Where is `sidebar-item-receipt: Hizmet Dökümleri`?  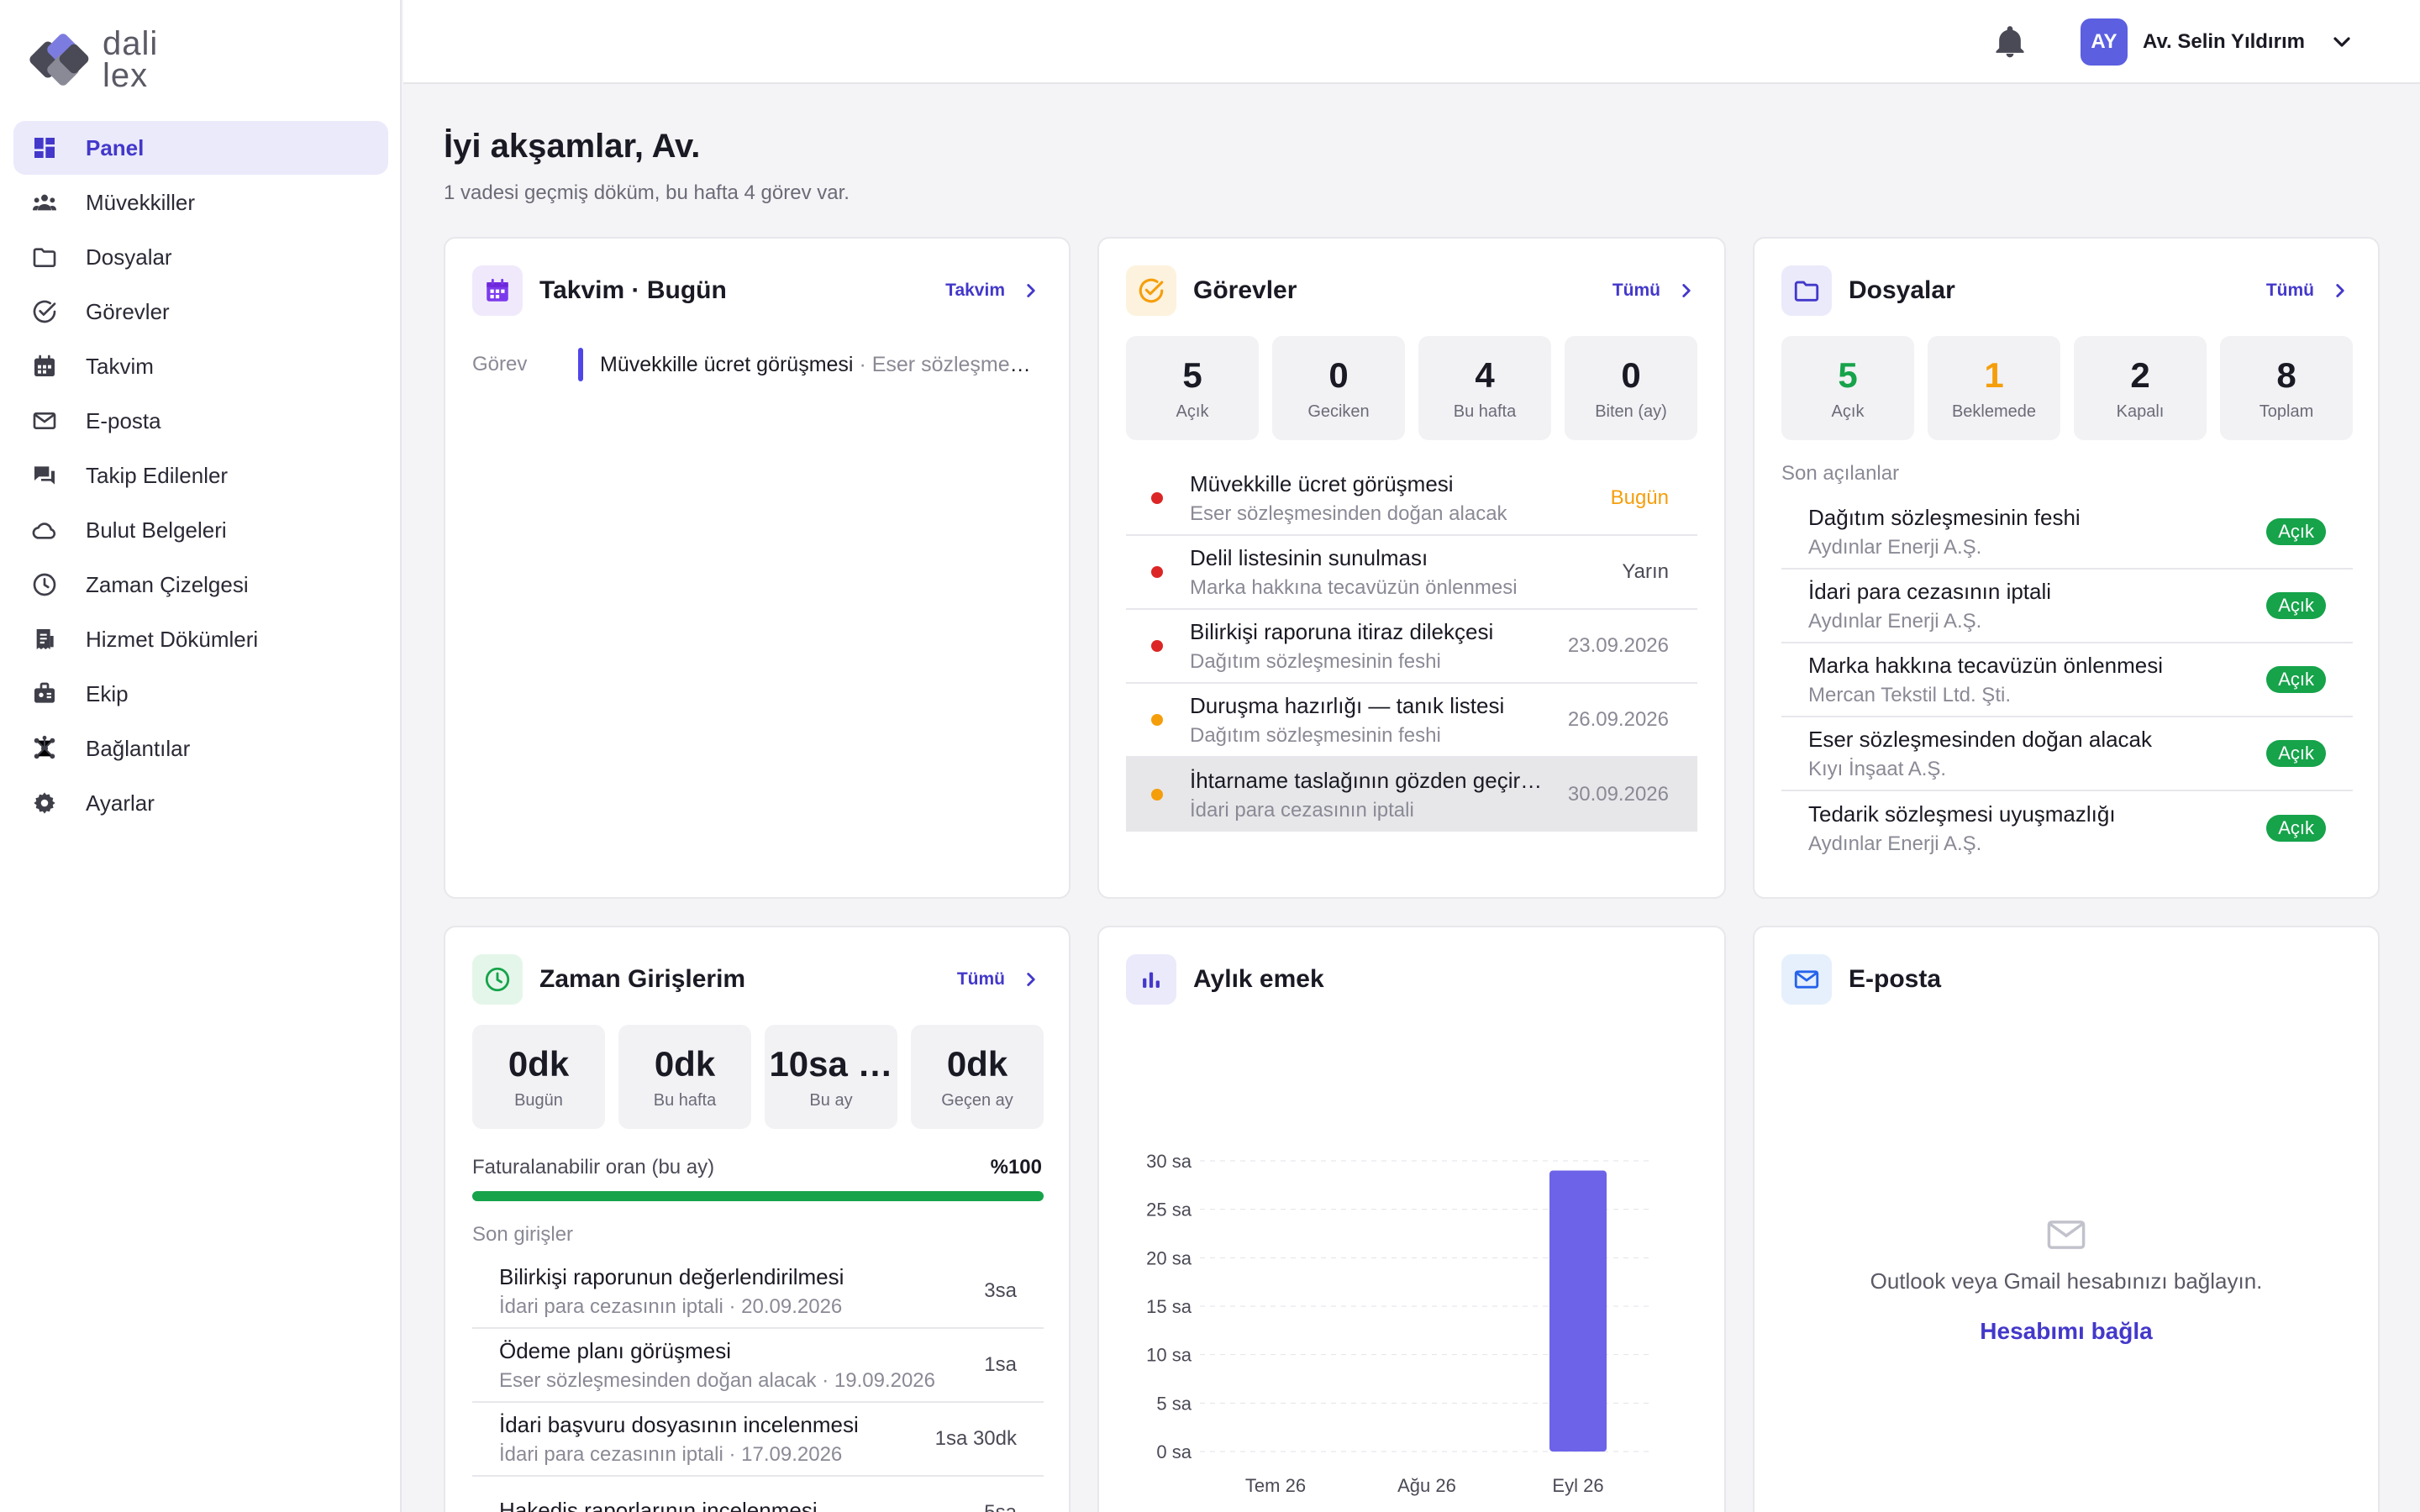 sidebar-item-receipt: Hizmet Dökümleri is located at coordinates (200, 639).